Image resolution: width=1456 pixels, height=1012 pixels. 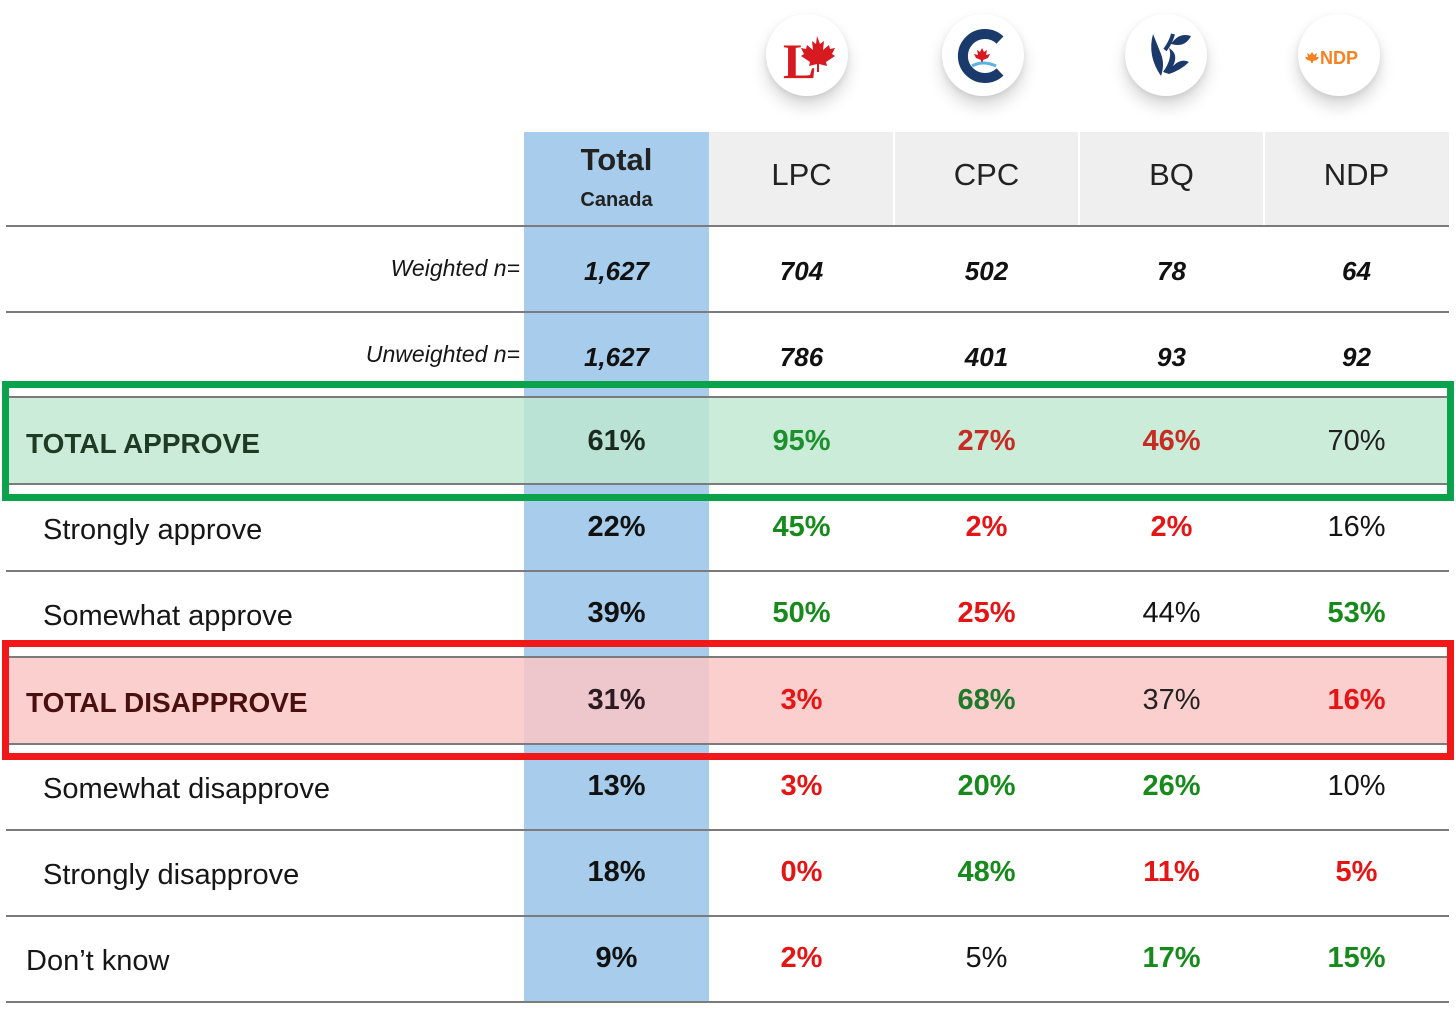 I want to click on weighted-bq: 78, so click(x=1171, y=271).